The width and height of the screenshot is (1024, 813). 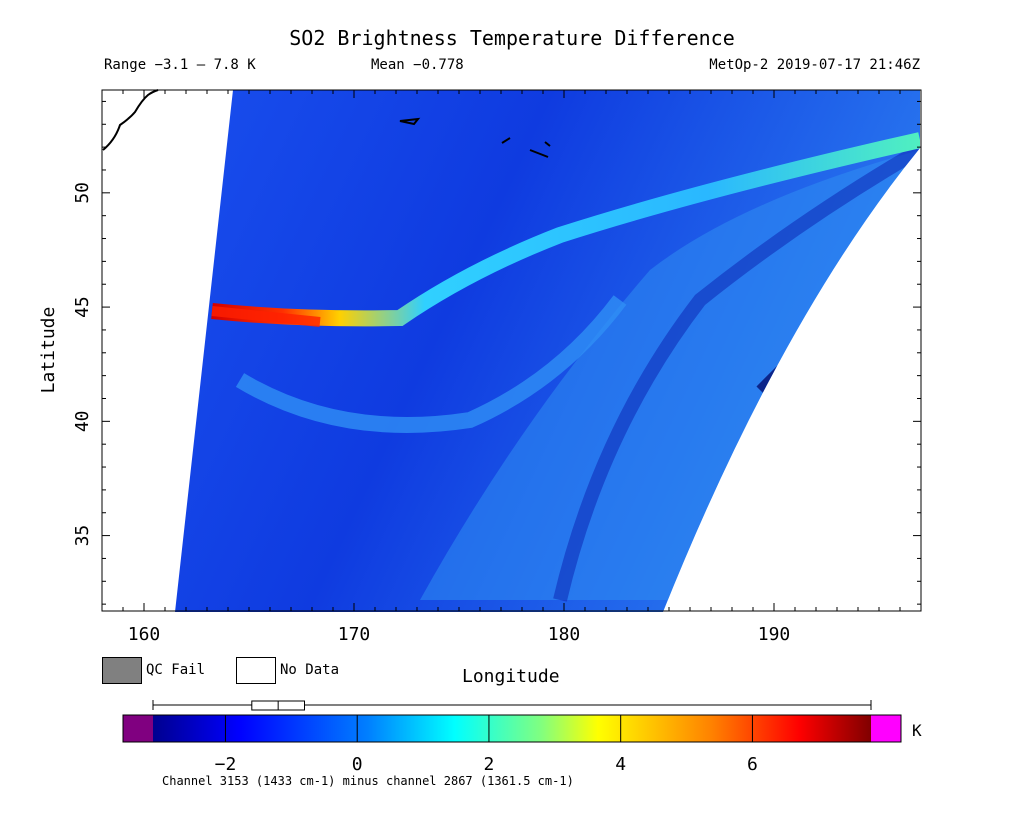 I want to click on coastlines, so click(x=326, y=123).